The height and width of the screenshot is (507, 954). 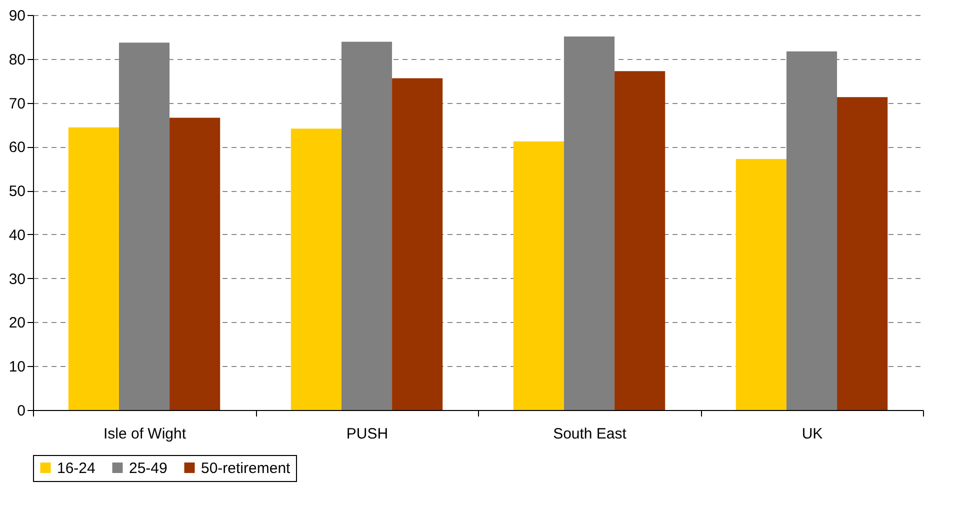 What do you see at coordinates (17, 279) in the screenshot?
I see `y-tick-label: 30` at bounding box center [17, 279].